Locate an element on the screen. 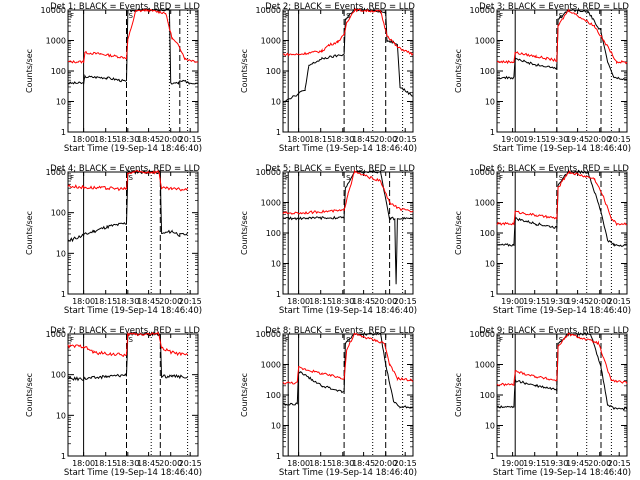 This screenshot has width=640, height=480. panel-title: Det 7; BLACK = Events, RED = LLD is located at coordinates (125, 331).